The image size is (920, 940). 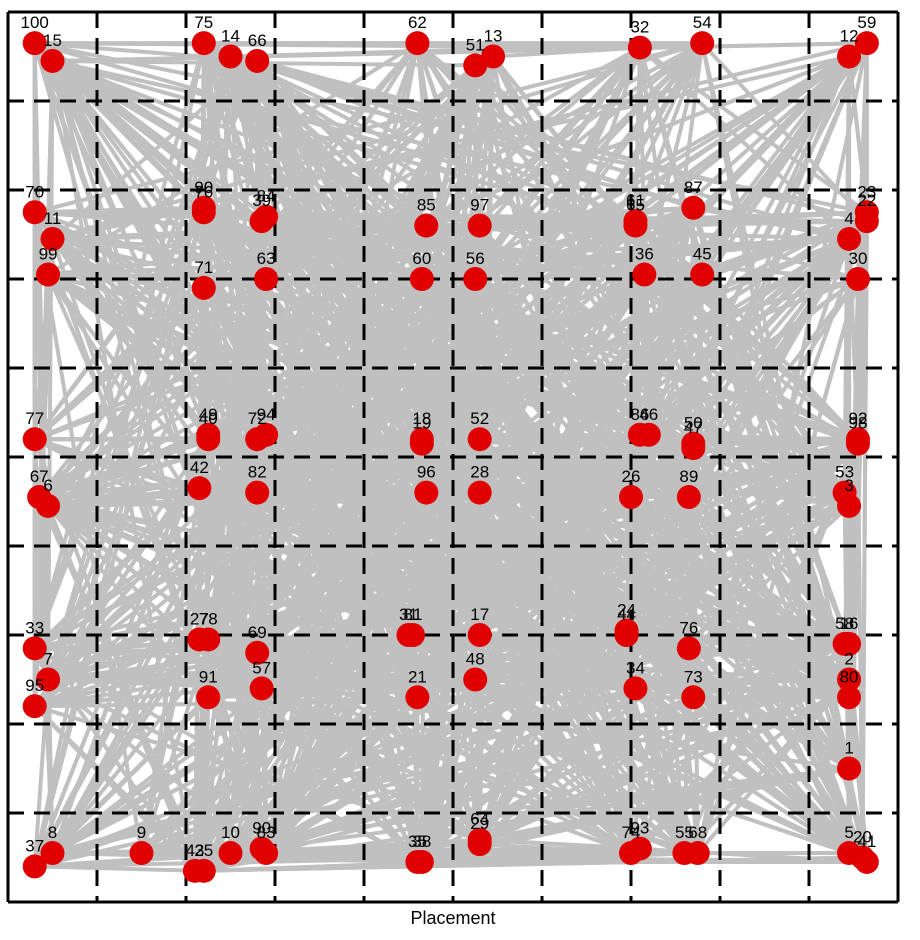 What do you see at coordinates (844, 623) in the screenshot?
I see `node-label: 58` at bounding box center [844, 623].